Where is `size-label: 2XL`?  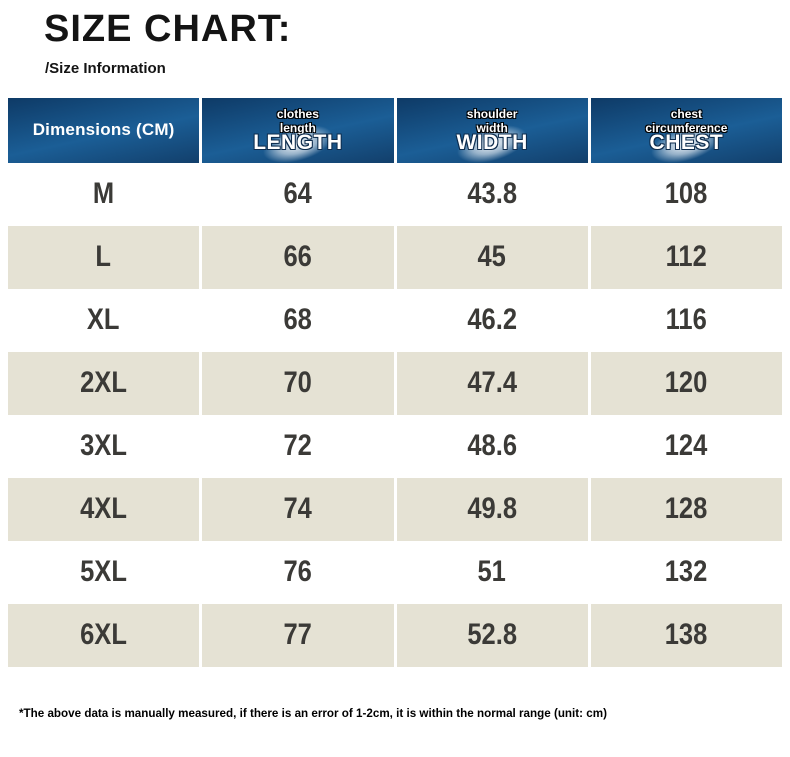 size-label: 2XL is located at coordinates (104, 383).